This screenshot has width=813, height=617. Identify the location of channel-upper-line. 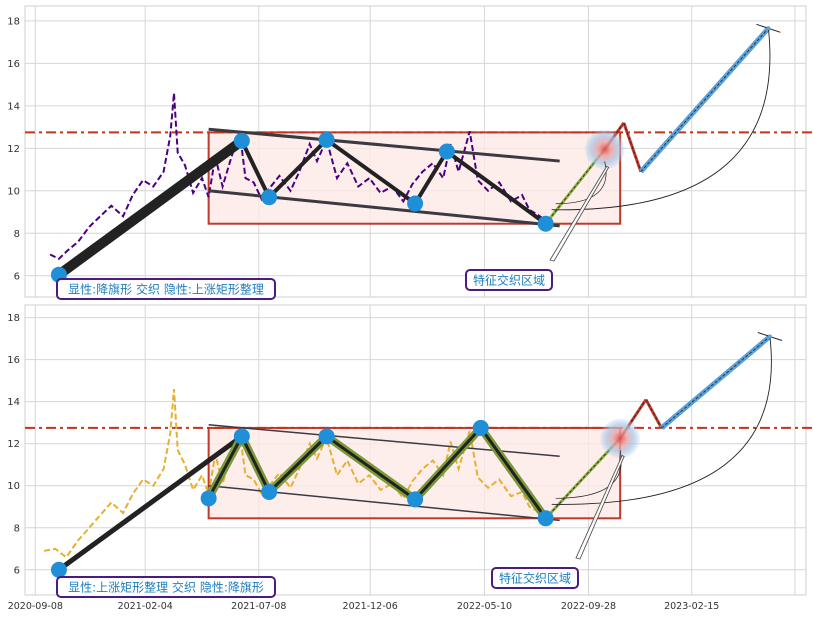
(384, 145).